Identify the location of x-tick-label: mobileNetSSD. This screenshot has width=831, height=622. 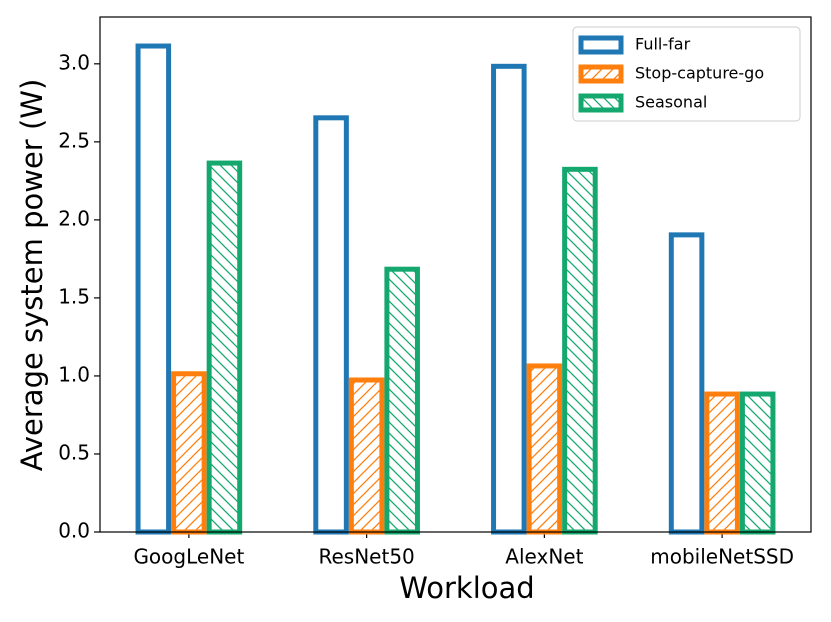
(722, 557).